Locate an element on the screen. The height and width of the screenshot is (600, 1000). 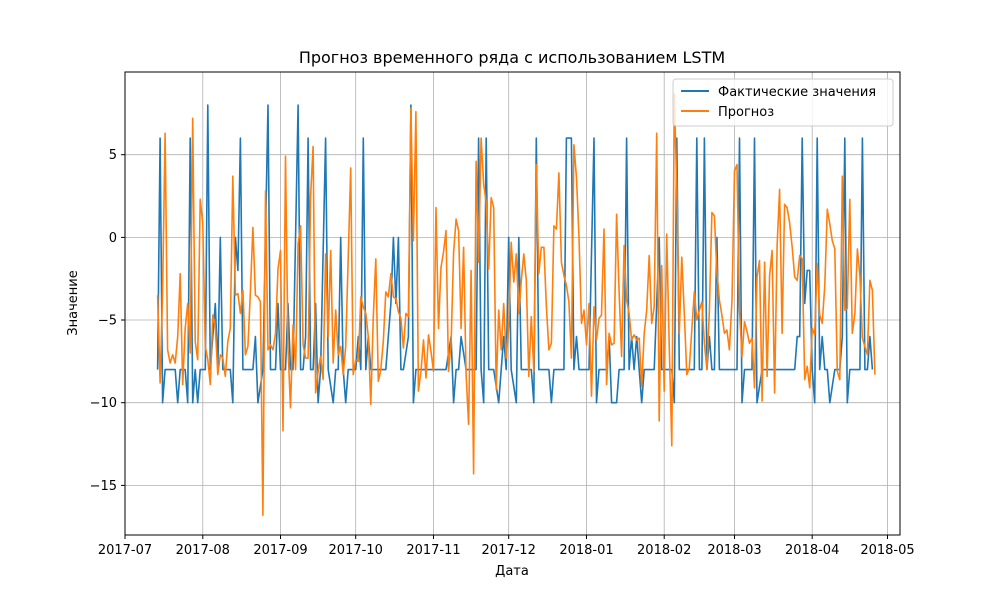
x-tick-label: 2017-12 is located at coordinates (509, 550).